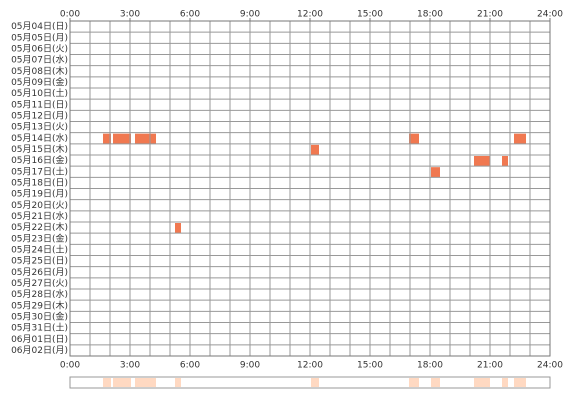 Image resolution: width=570 pixels, height=400 pixels. I want to click on x-tick-label-top: 6:00, so click(190, 15).